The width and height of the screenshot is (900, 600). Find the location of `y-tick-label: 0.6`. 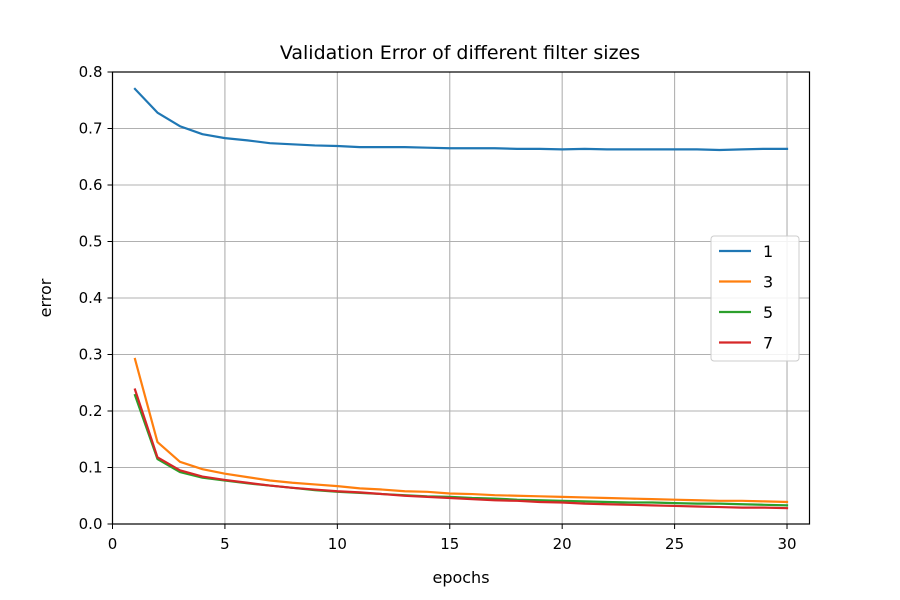

y-tick-label: 0.6 is located at coordinates (91, 185).